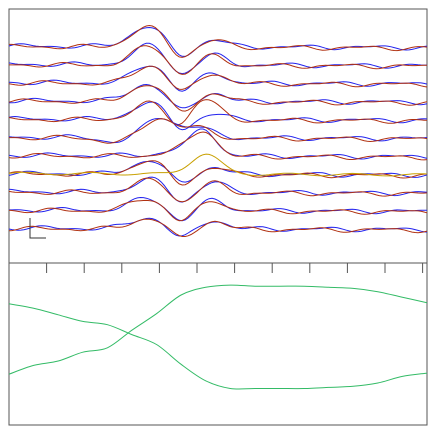  Describe the element at coordinates (218, 112) in the screenshot. I see `trace-5-red` at that location.